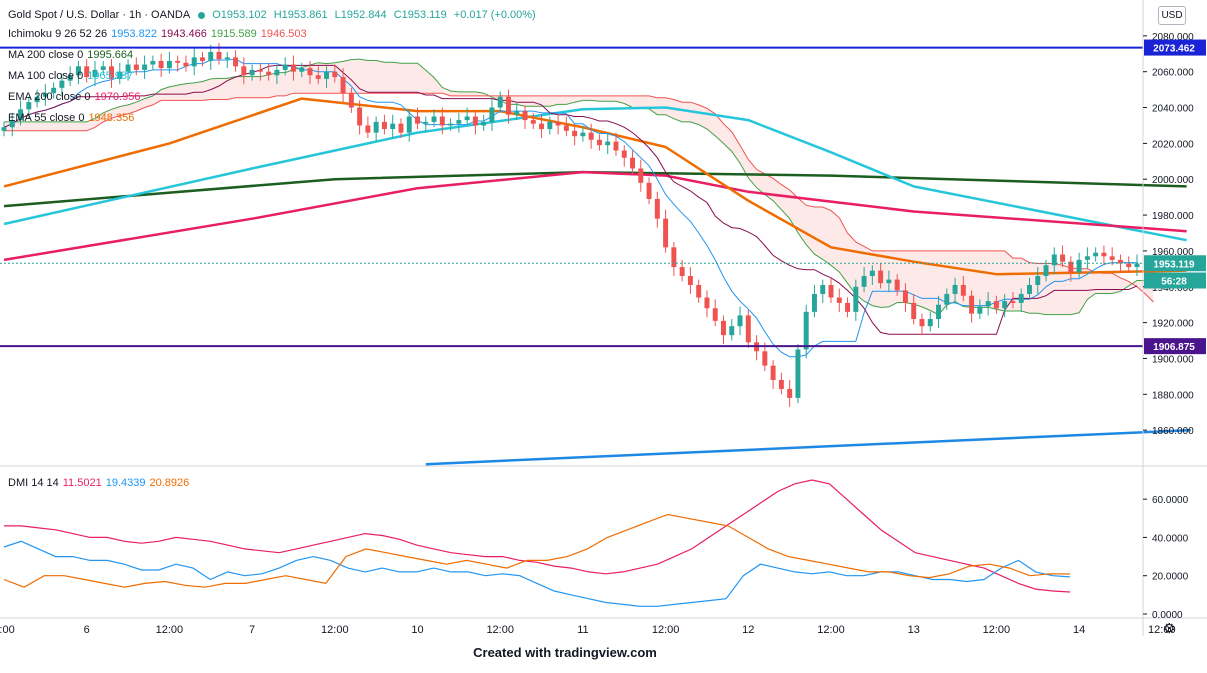  Describe the element at coordinates (537, 550) in the screenshot. I see `dmi-minus-line` at that location.